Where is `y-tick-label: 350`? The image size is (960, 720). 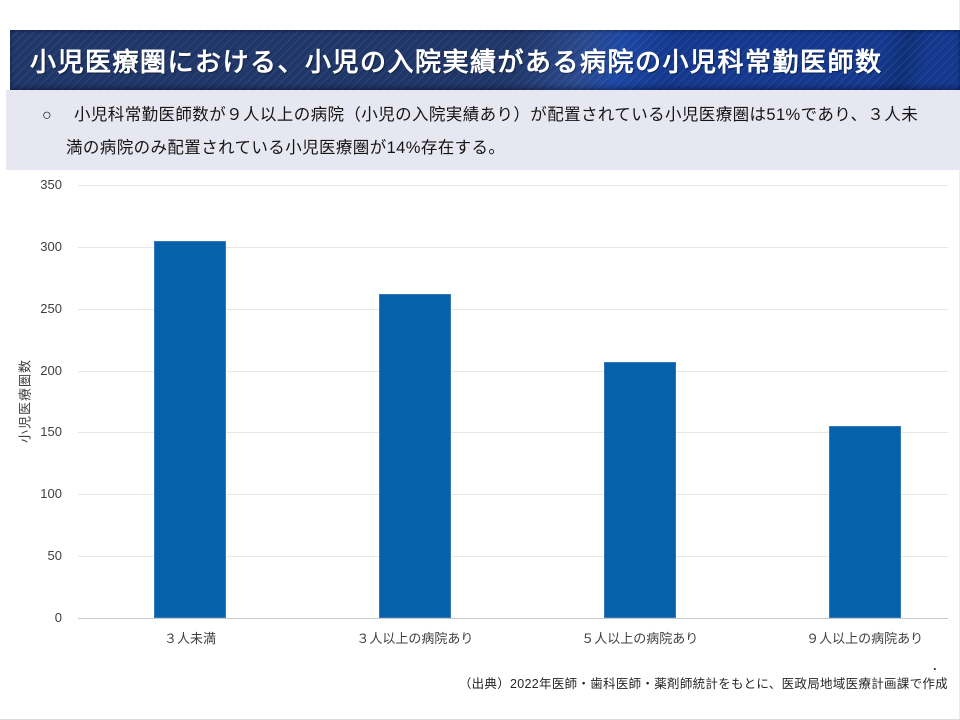
y-tick-label: 350 is located at coordinates (51, 184).